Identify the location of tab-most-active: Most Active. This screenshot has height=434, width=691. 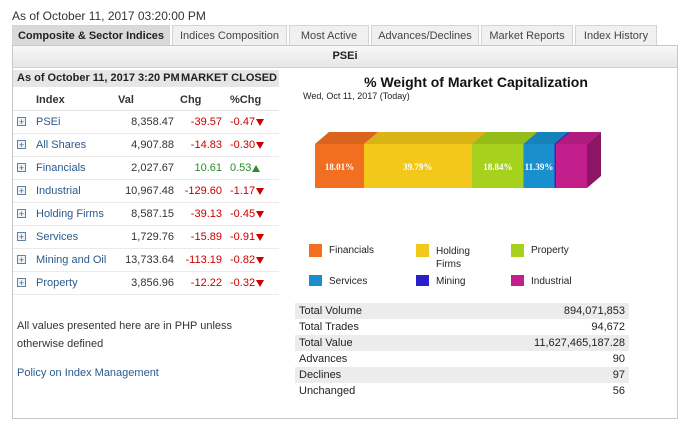
(329, 35).